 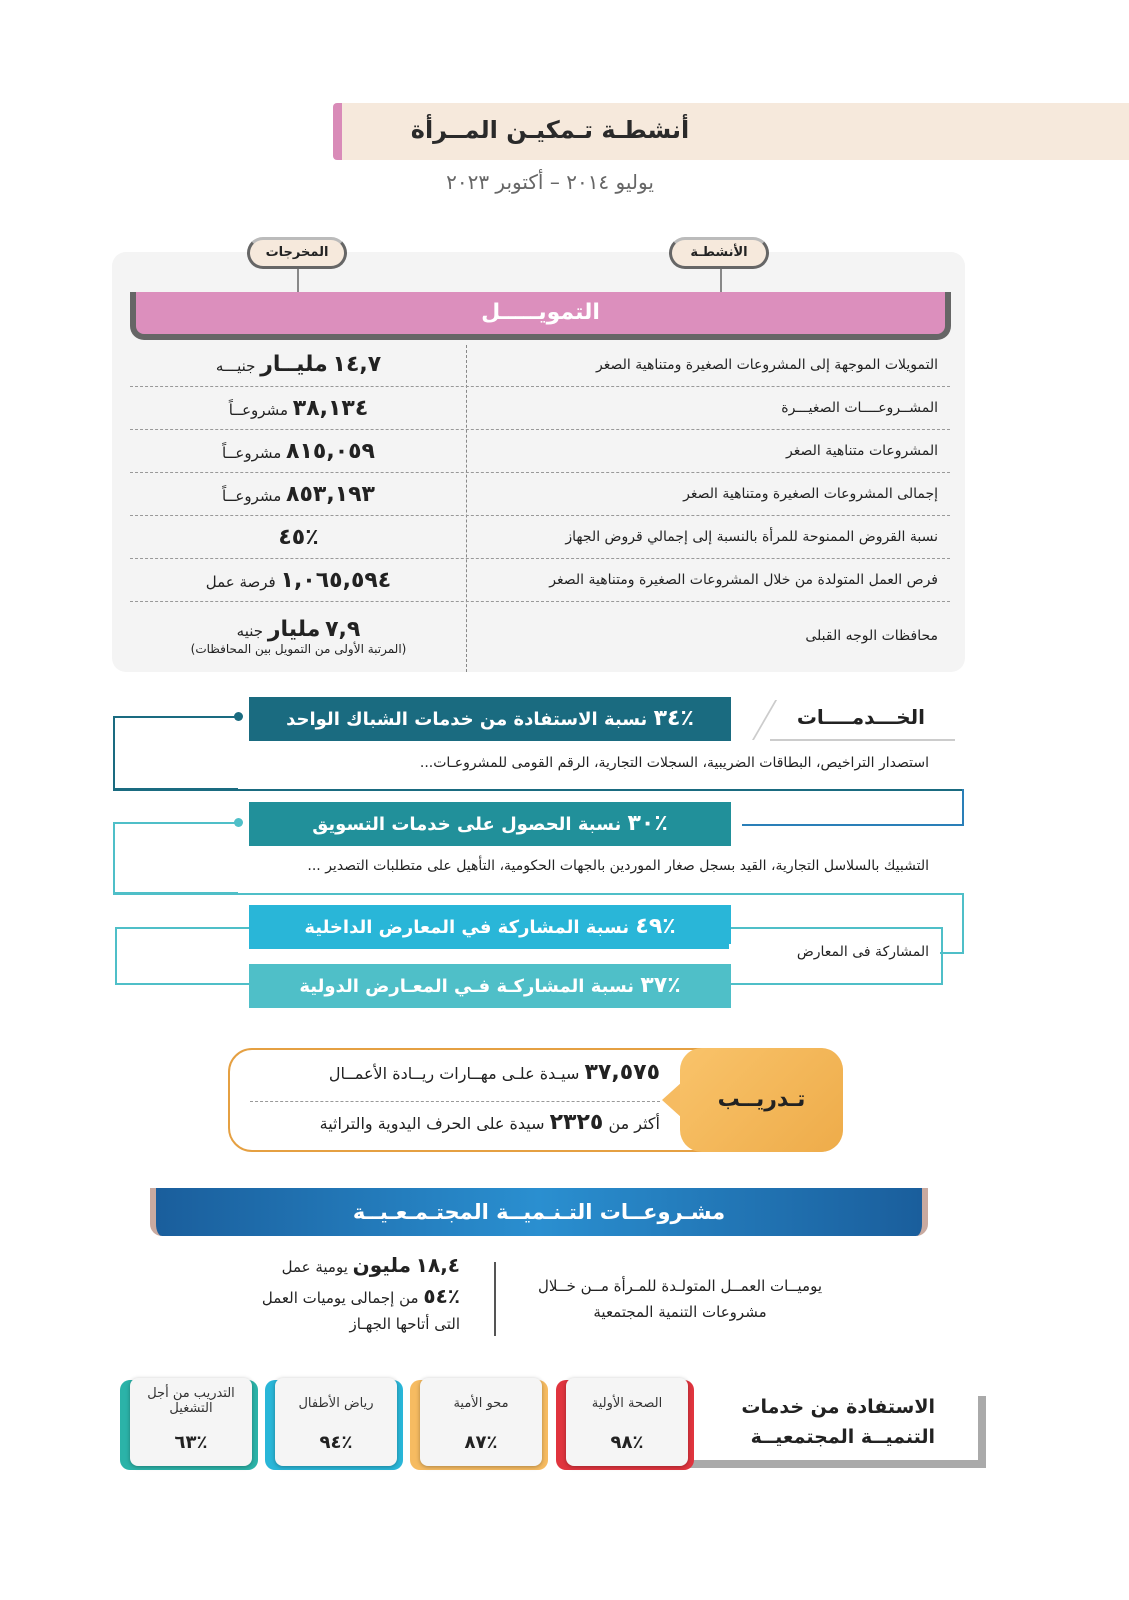 What do you see at coordinates (731, 131) in the screenshot?
I see `title-banner` at bounding box center [731, 131].